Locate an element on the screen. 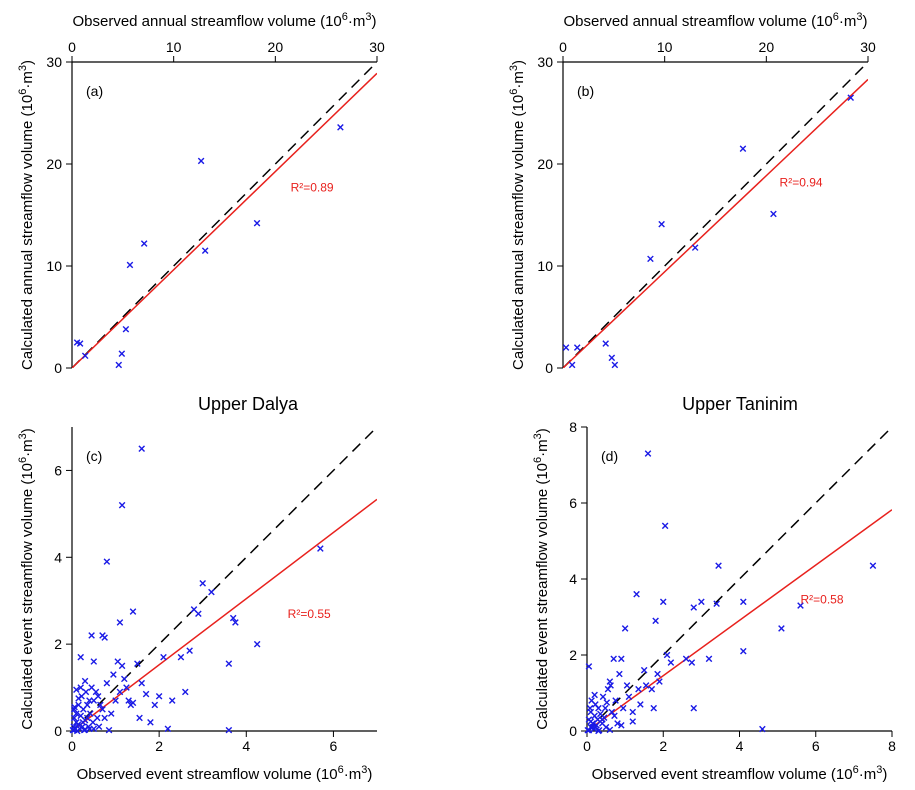 The image size is (915, 790). panel-label: (a) is located at coordinates (94, 91).